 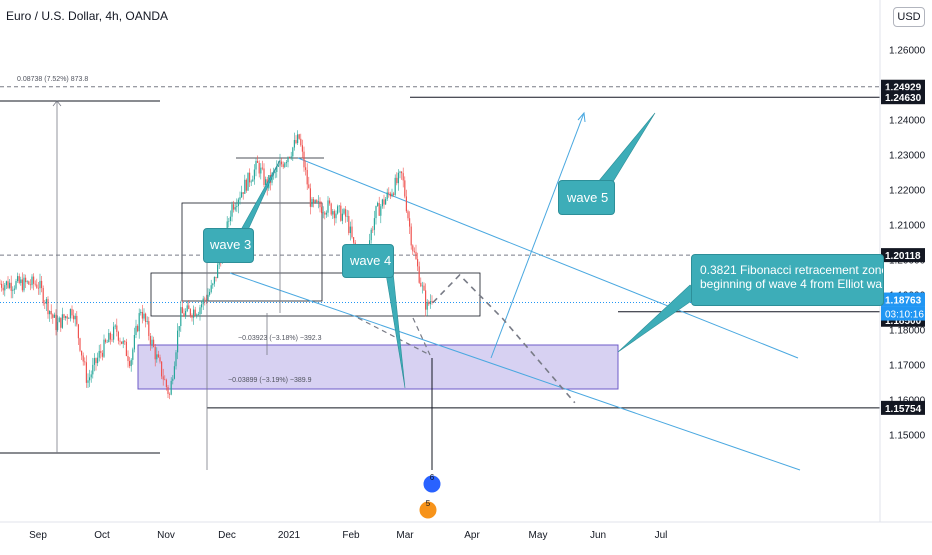 I want to click on currency-button: USD, so click(x=909, y=17).